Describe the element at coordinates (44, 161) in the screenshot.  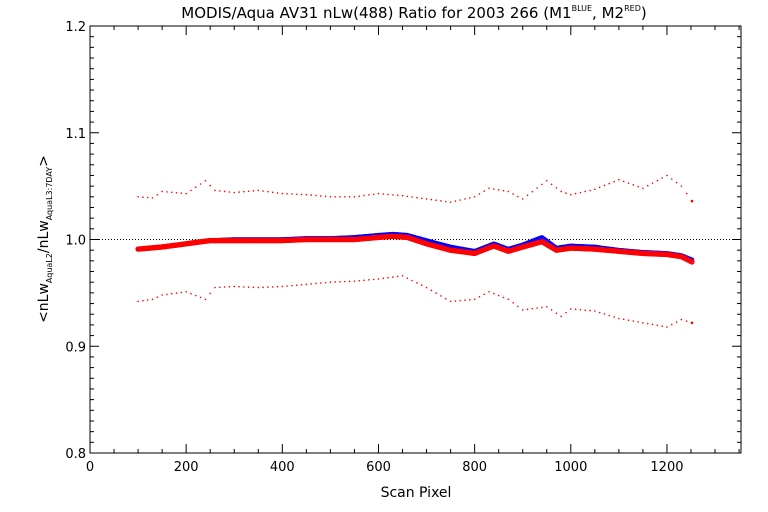
I see `ylabel-c: >` at that location.